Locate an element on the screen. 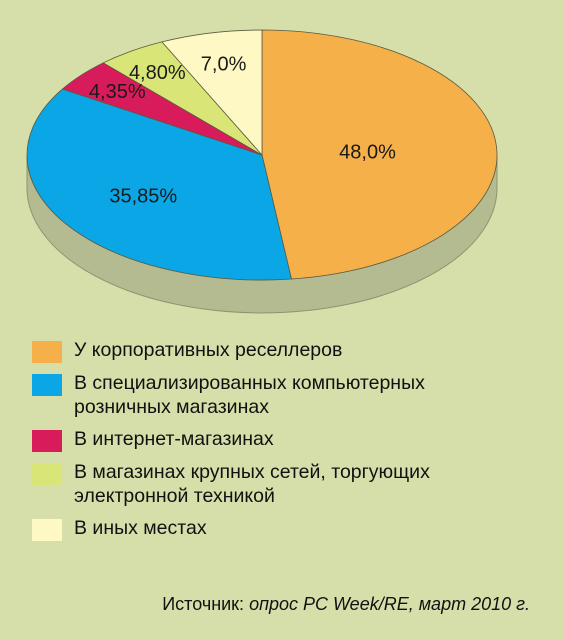 This screenshot has height=640, width=564. source-label: Источник: is located at coordinates (203, 604).